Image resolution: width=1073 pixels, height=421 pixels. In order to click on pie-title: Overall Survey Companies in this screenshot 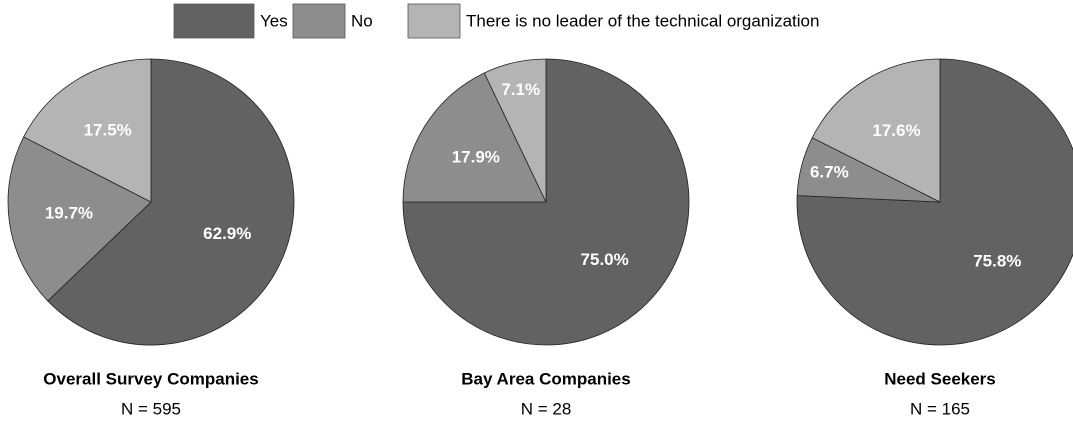, I will do `click(150, 378)`.